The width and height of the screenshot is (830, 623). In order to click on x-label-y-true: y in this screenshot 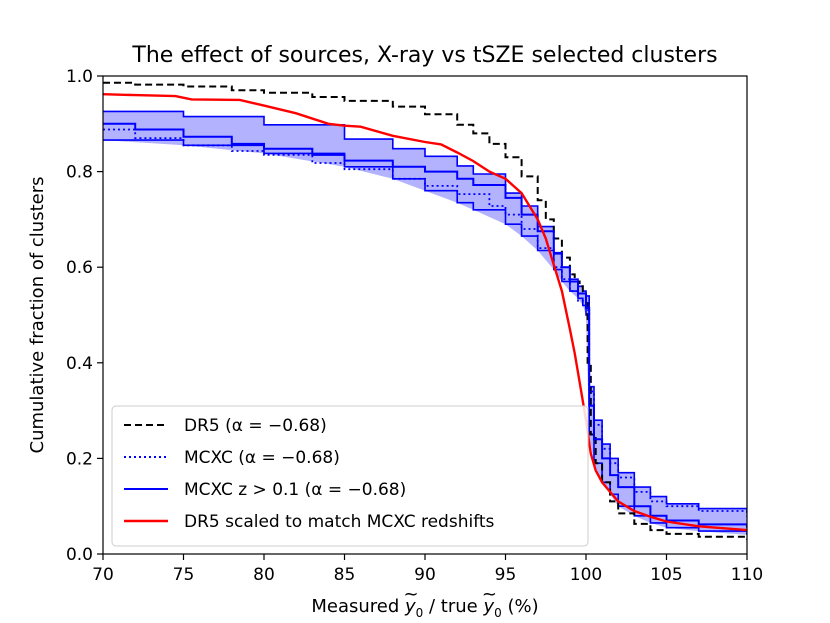, I will do `click(488, 606)`.